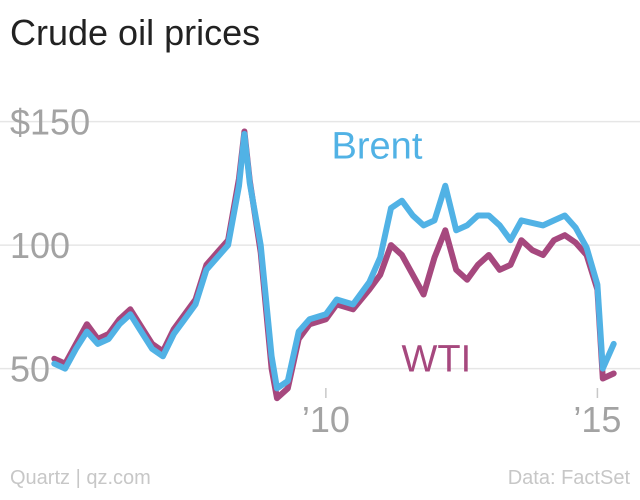  I want to click on series-labels: Brent WTI, so click(402, 253).